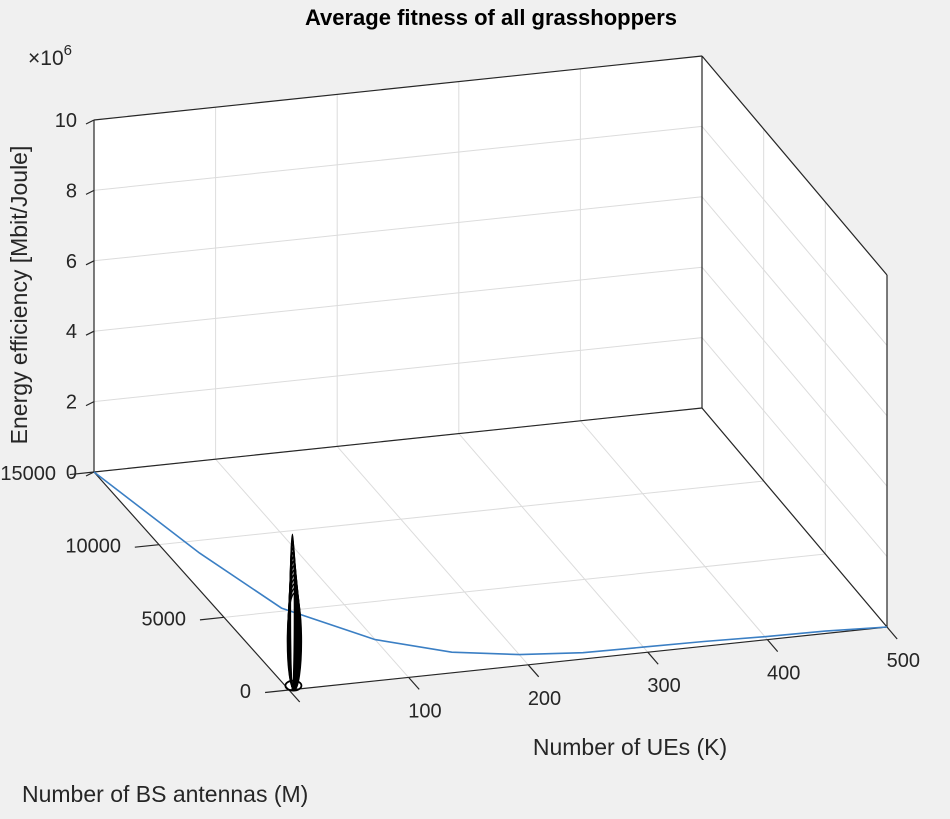 This screenshot has height=819, width=950. Describe the element at coordinates (294, 641) in the screenshot. I see `spike-ring` at that location.